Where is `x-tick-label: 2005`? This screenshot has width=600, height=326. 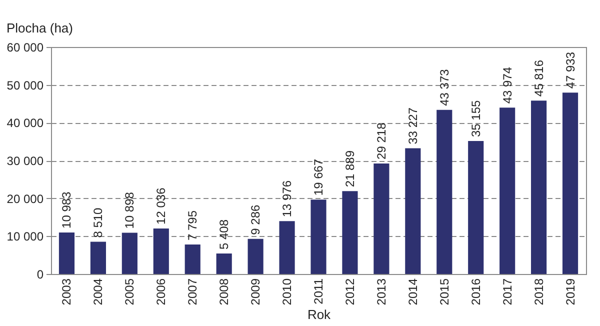 x-tick-label: 2005 is located at coordinates (129, 292).